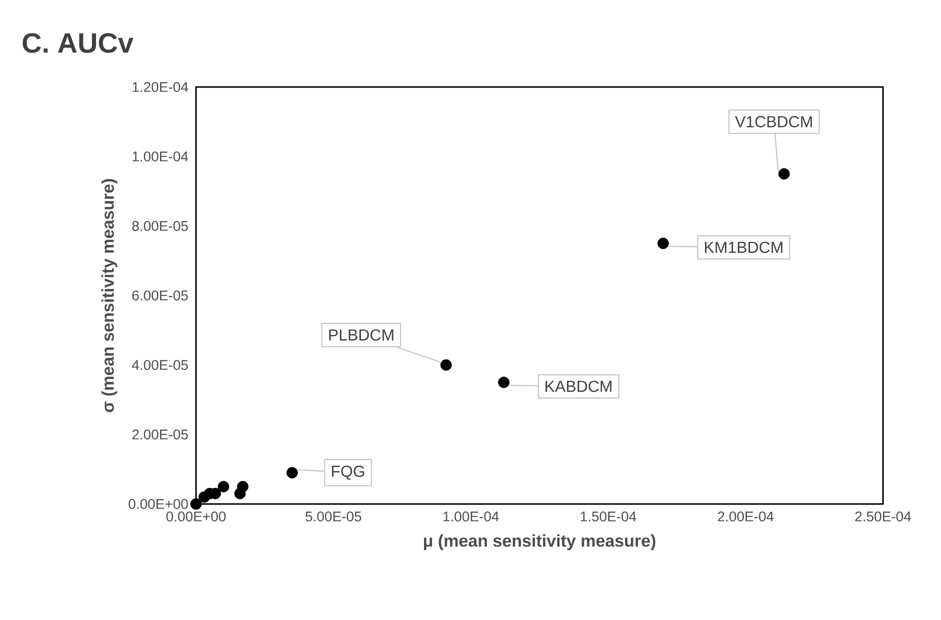  I want to click on x-tick-label: 1.00E-04, so click(471, 517).